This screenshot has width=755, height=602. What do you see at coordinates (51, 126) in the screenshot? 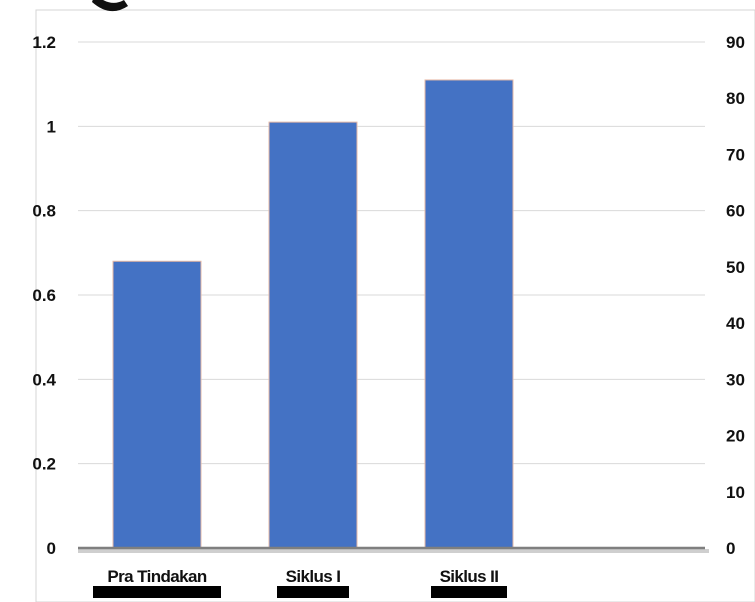
I see `left-tick-label: 1` at bounding box center [51, 126].